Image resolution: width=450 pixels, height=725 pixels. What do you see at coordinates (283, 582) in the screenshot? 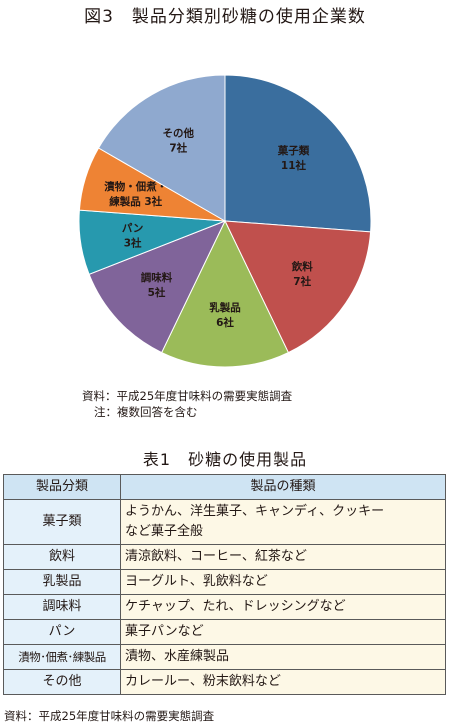
I see `table-cell-products: ヨーグルト、乳飲料など` at bounding box center [283, 582].